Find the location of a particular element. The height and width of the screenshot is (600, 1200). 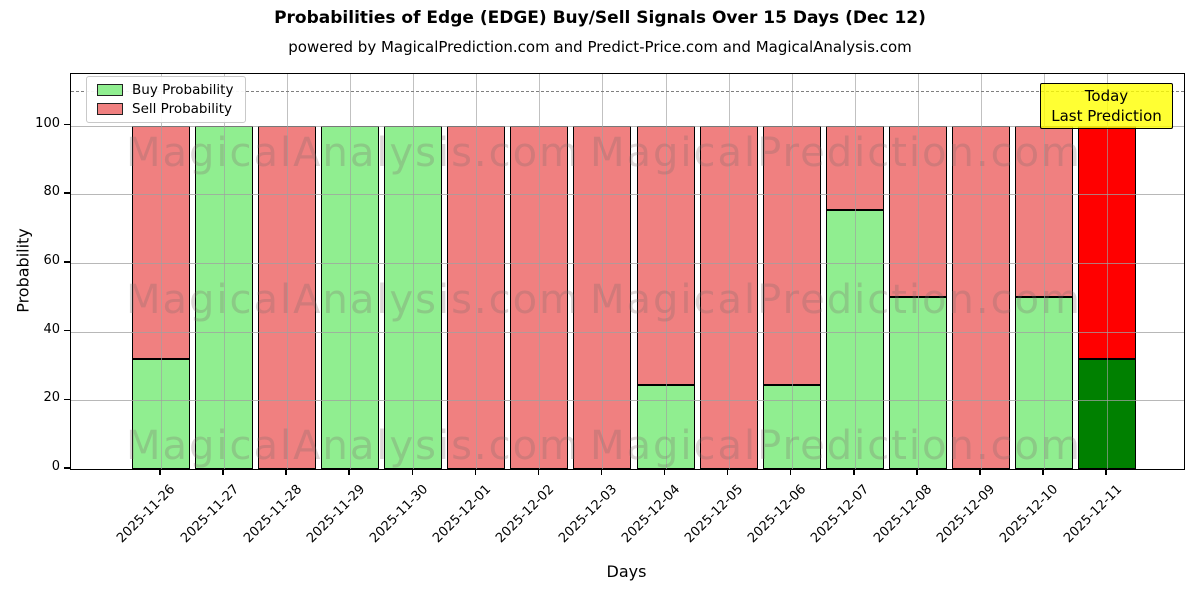

x-tick-label: 2025-12-02 is located at coordinates (525, 514).